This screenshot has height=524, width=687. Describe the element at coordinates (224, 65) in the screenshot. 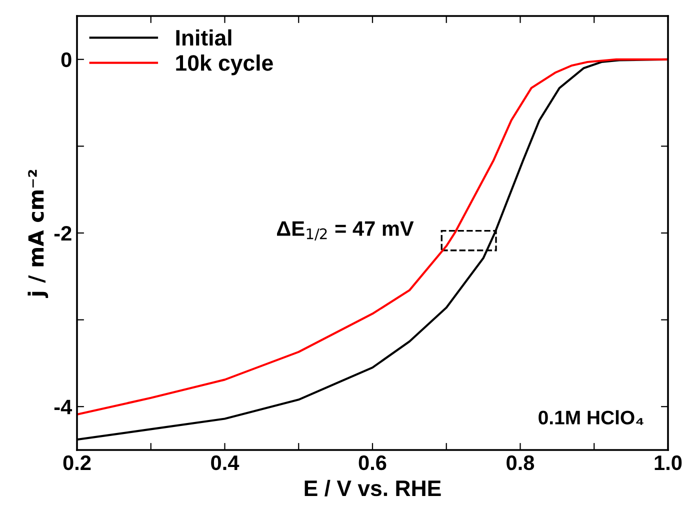

I see `legend-label: 10k cycle` at that location.